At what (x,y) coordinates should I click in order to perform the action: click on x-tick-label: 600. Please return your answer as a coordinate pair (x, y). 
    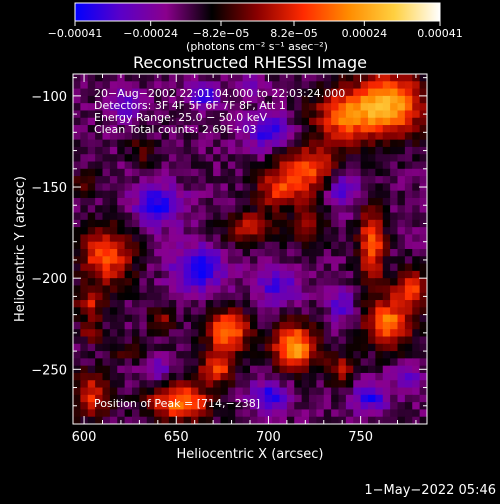
    Looking at the image, I should click on (84, 437).